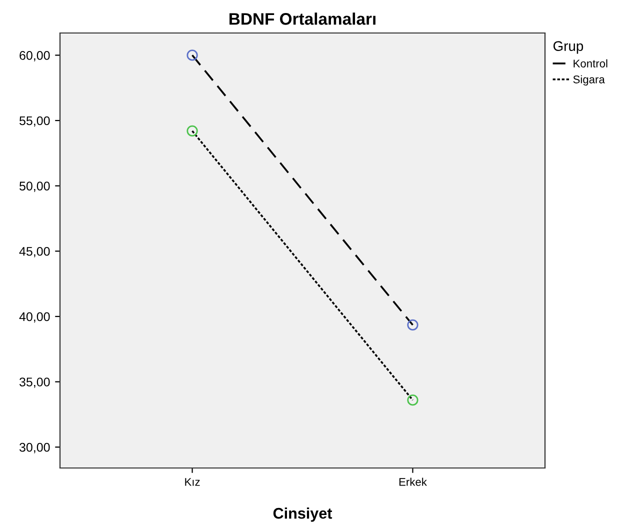 The width and height of the screenshot is (630, 531). What do you see at coordinates (35, 187) in the screenshot?
I see `y-tick-label: 50,00` at bounding box center [35, 187].